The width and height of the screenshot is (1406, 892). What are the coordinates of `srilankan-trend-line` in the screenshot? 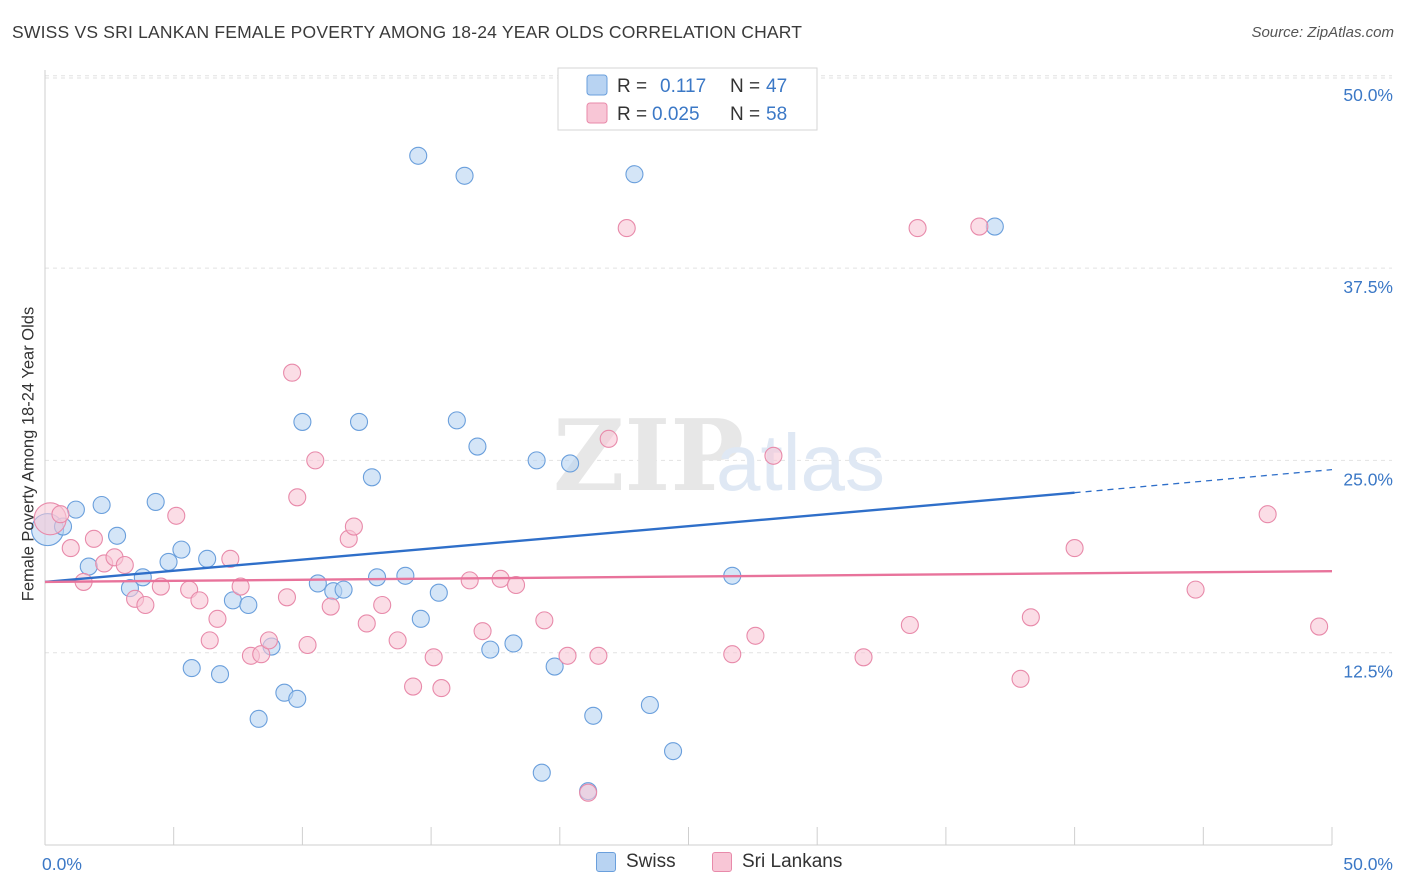 It's located at (688, 576).